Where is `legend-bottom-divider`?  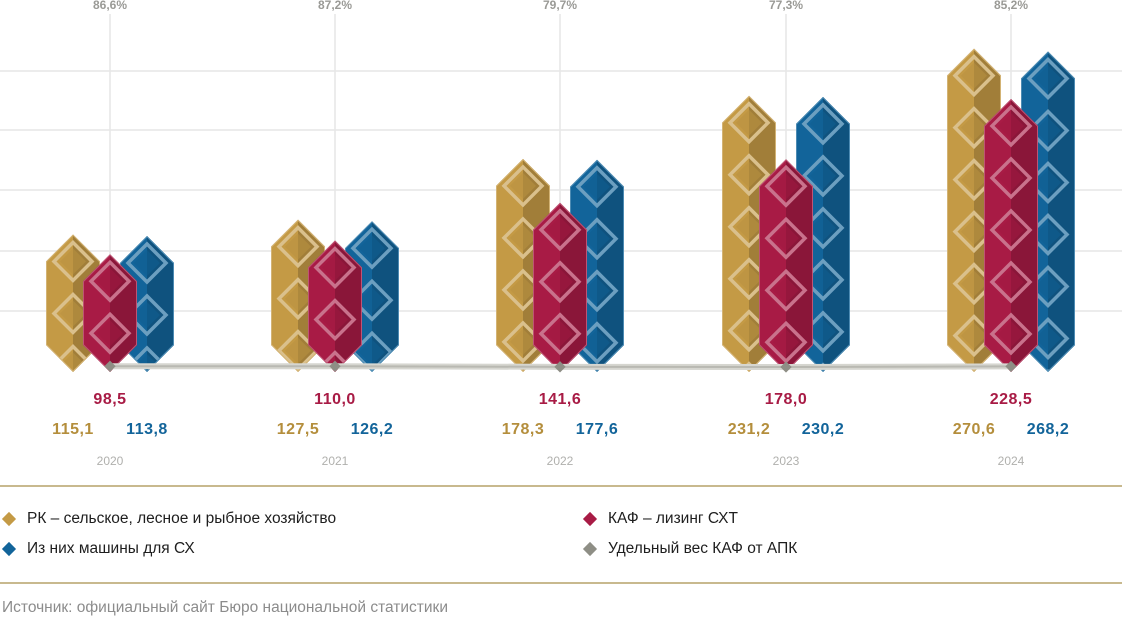
legend-bottom-divider is located at coordinates (561, 583).